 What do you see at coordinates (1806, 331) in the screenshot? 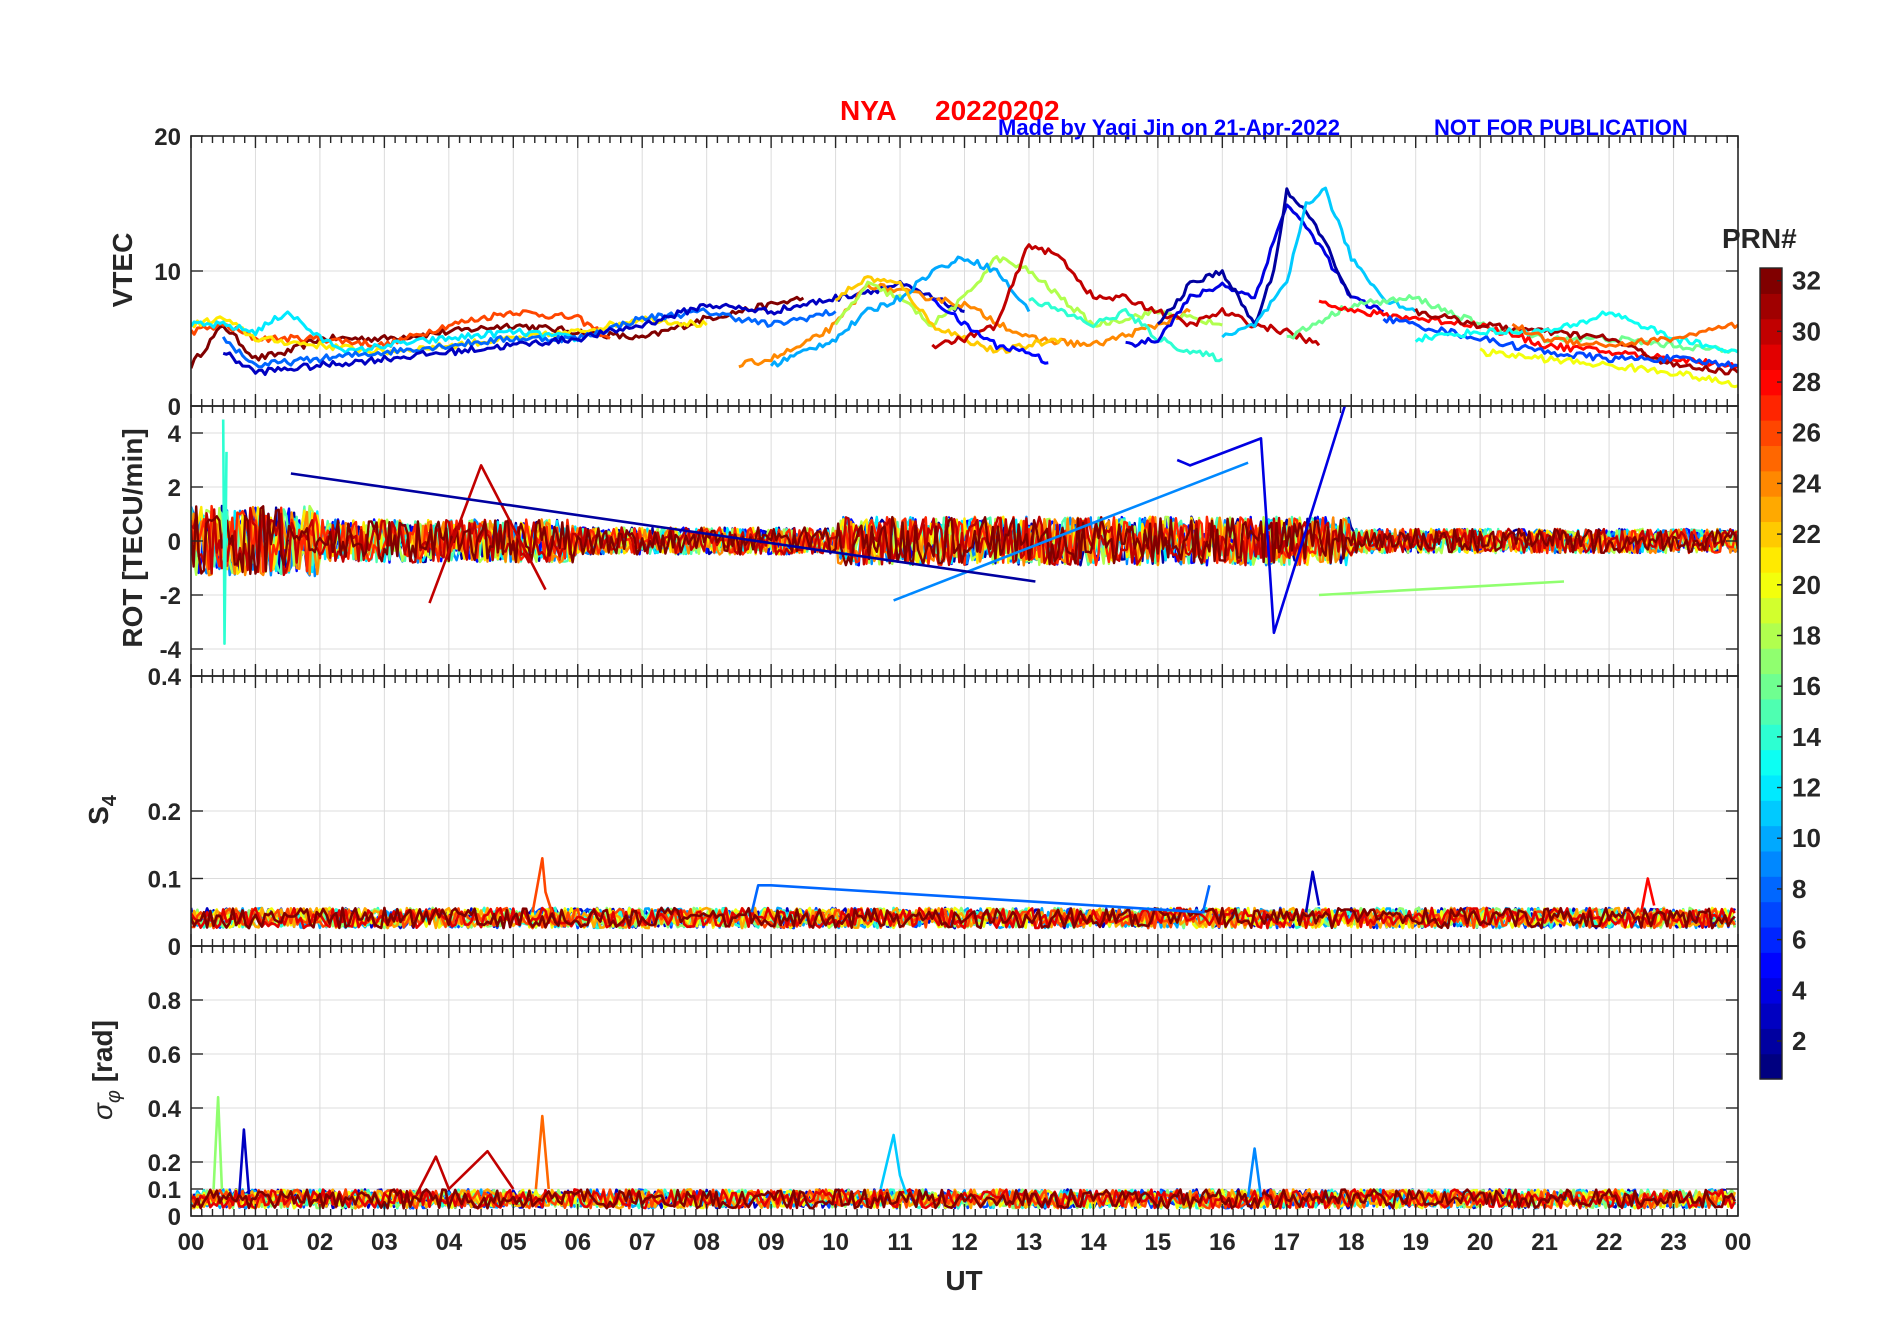
I see `colorbar-tick-label: 30` at bounding box center [1806, 331].